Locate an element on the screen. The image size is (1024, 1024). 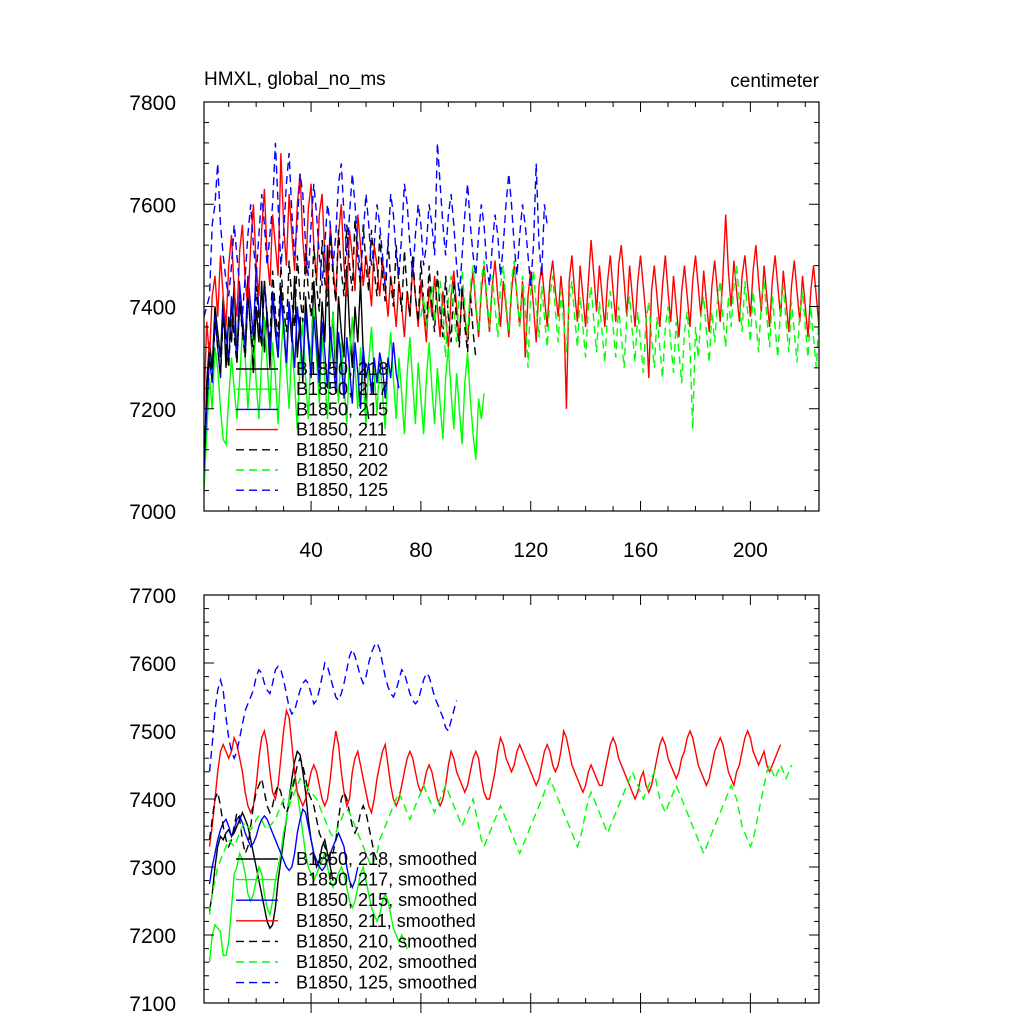
y-tick-label: 7800 is located at coordinates (152, 103).